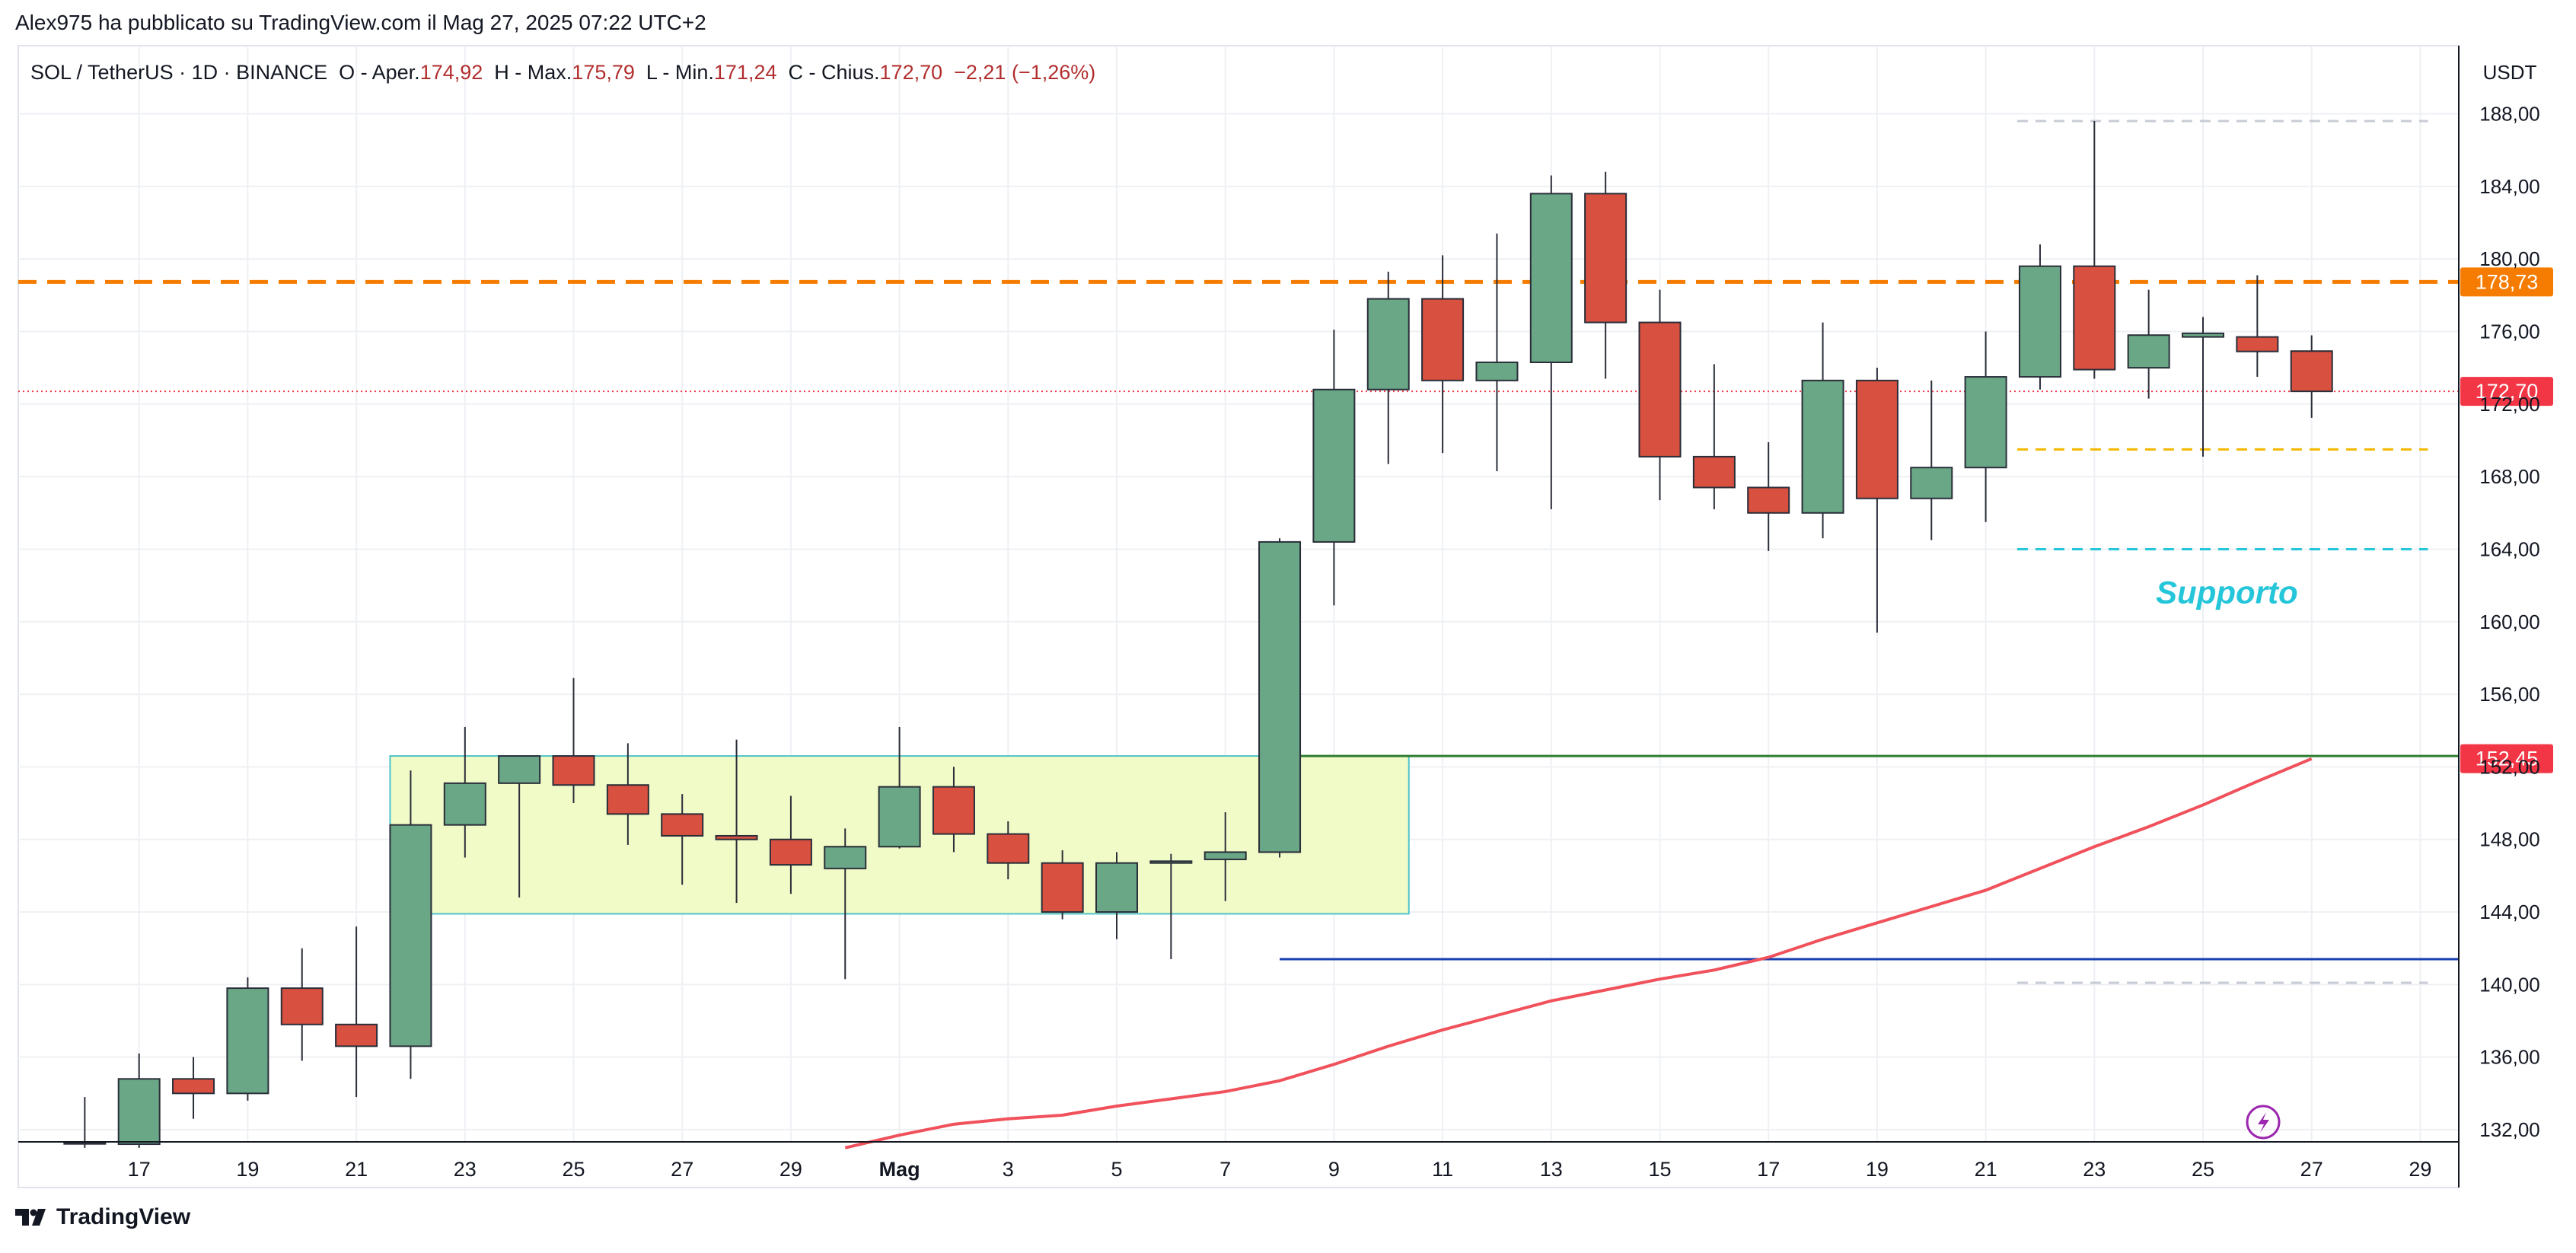 Image resolution: width=2576 pixels, height=1253 pixels. What do you see at coordinates (1334, 1169) in the screenshot?
I see `x-tick-label: 9` at bounding box center [1334, 1169].